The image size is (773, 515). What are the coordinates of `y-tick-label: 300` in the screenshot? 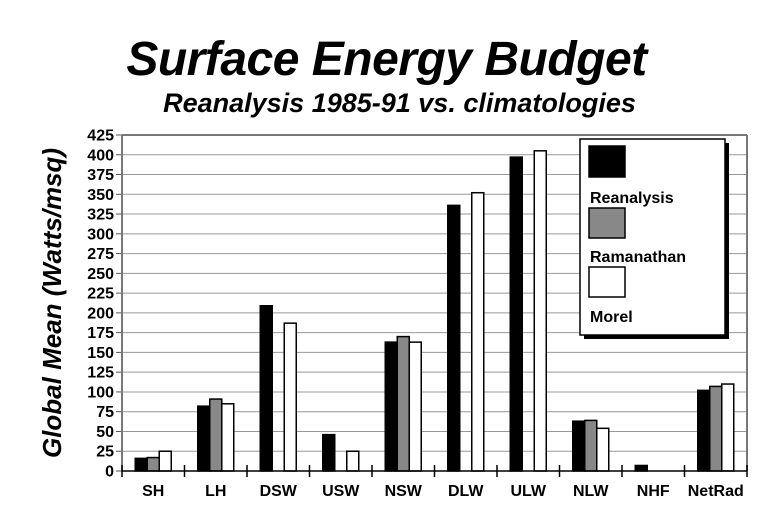 It's located at (100, 234).